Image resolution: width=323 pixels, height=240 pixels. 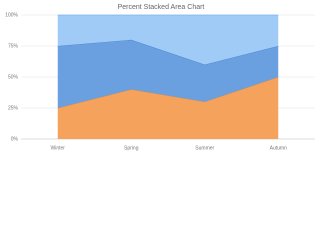 What do you see at coordinates (11, 15) in the screenshot?
I see `y-tick-label: 100%` at bounding box center [11, 15].